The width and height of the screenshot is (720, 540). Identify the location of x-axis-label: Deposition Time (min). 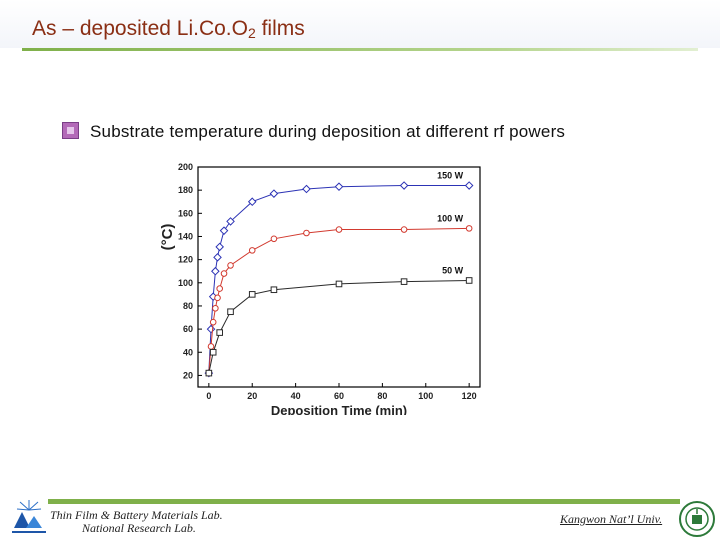
(339, 409).